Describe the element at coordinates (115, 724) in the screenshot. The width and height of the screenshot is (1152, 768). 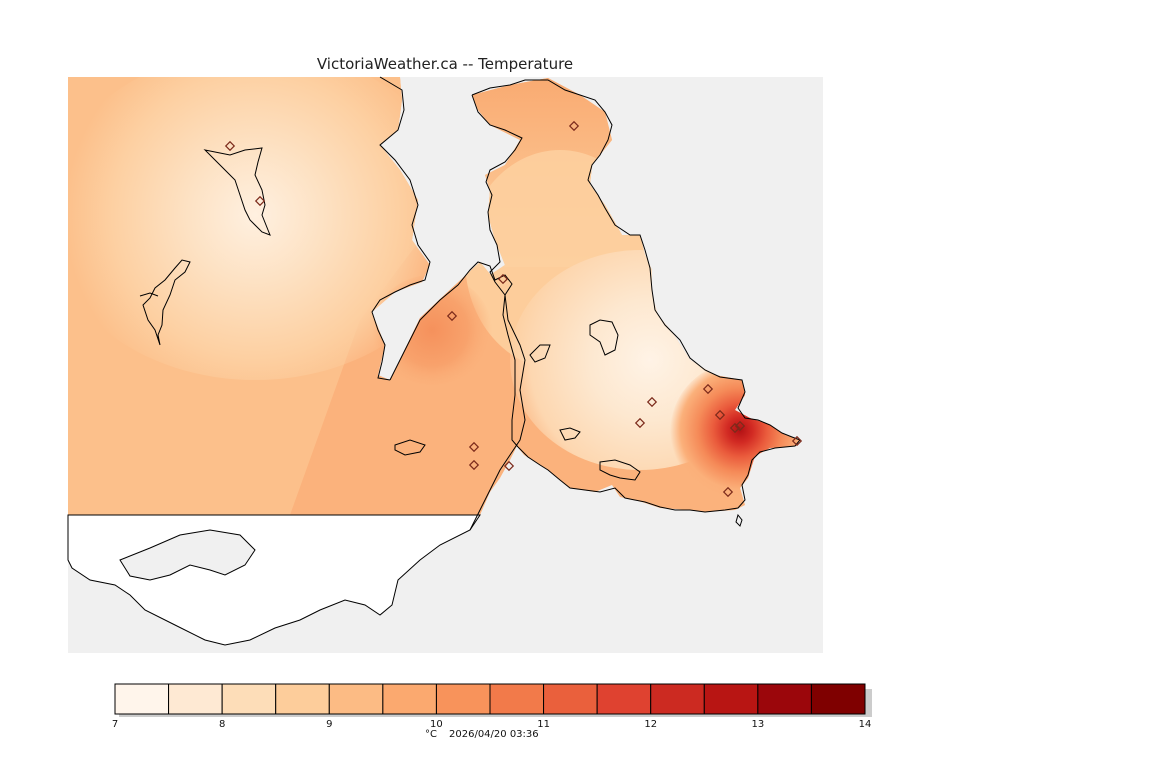
I see `colorbar-tick-label: 7` at that location.